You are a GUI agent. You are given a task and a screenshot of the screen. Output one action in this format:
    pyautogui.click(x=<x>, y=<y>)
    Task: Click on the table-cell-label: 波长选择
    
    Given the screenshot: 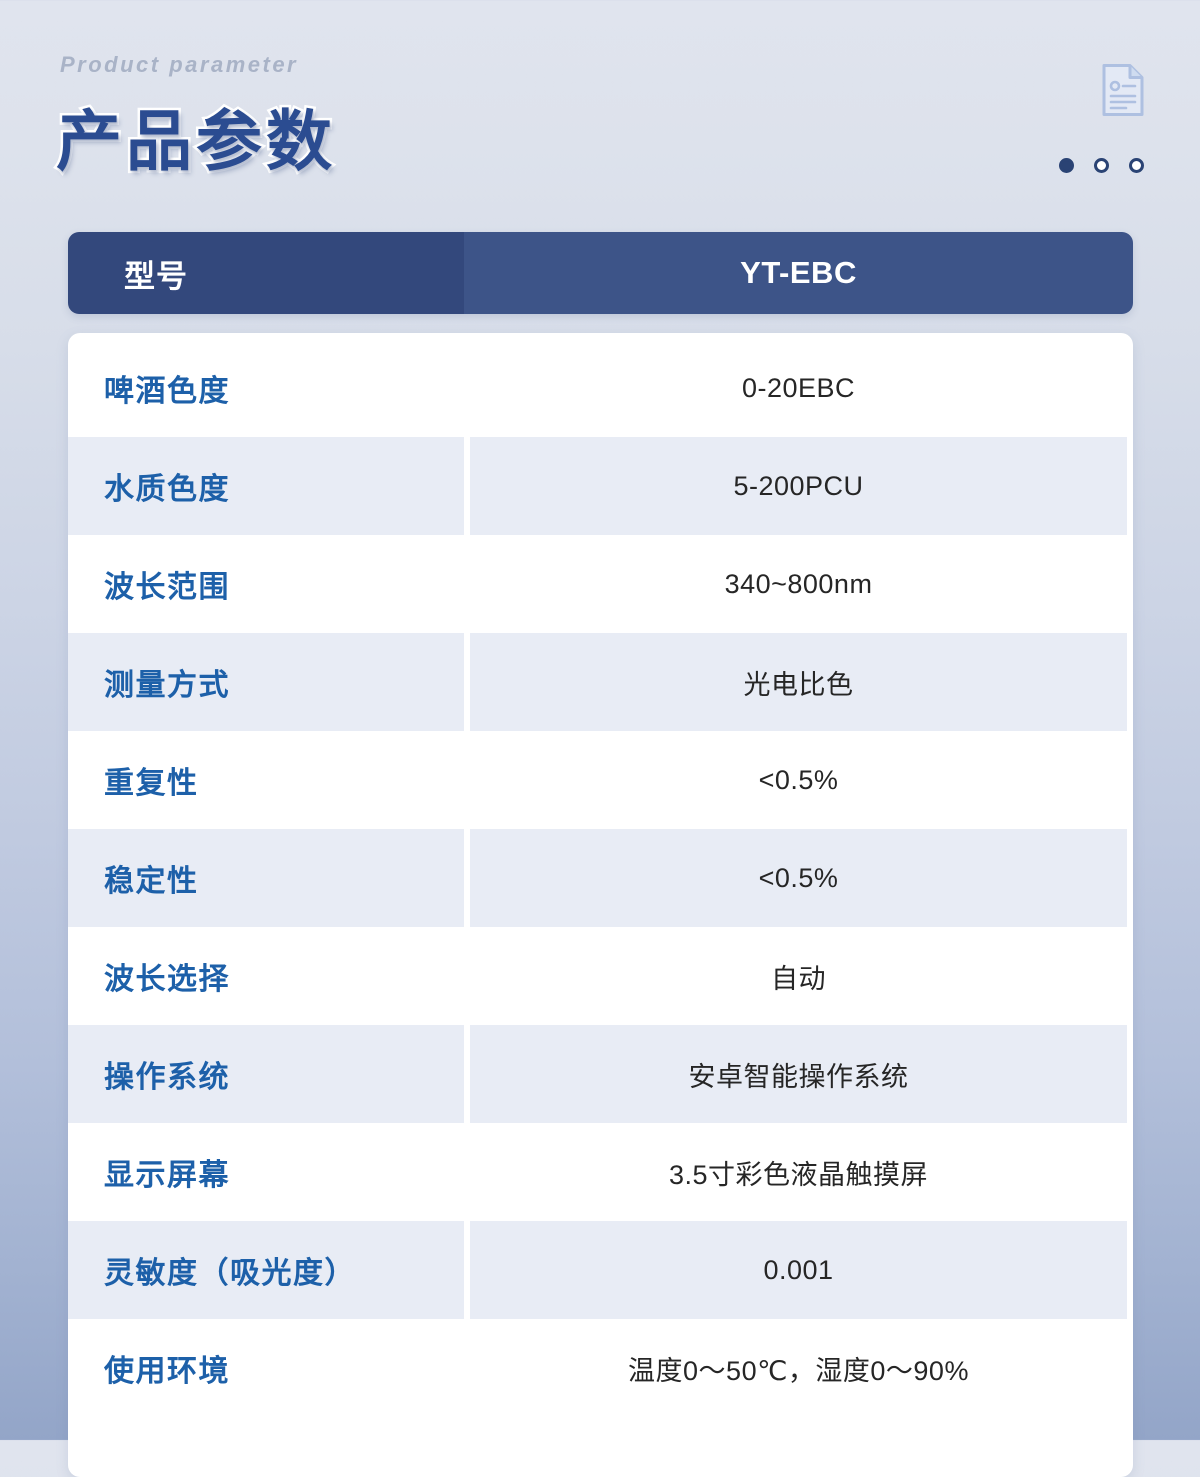 What is the action you would take?
    pyautogui.click(x=266, y=976)
    